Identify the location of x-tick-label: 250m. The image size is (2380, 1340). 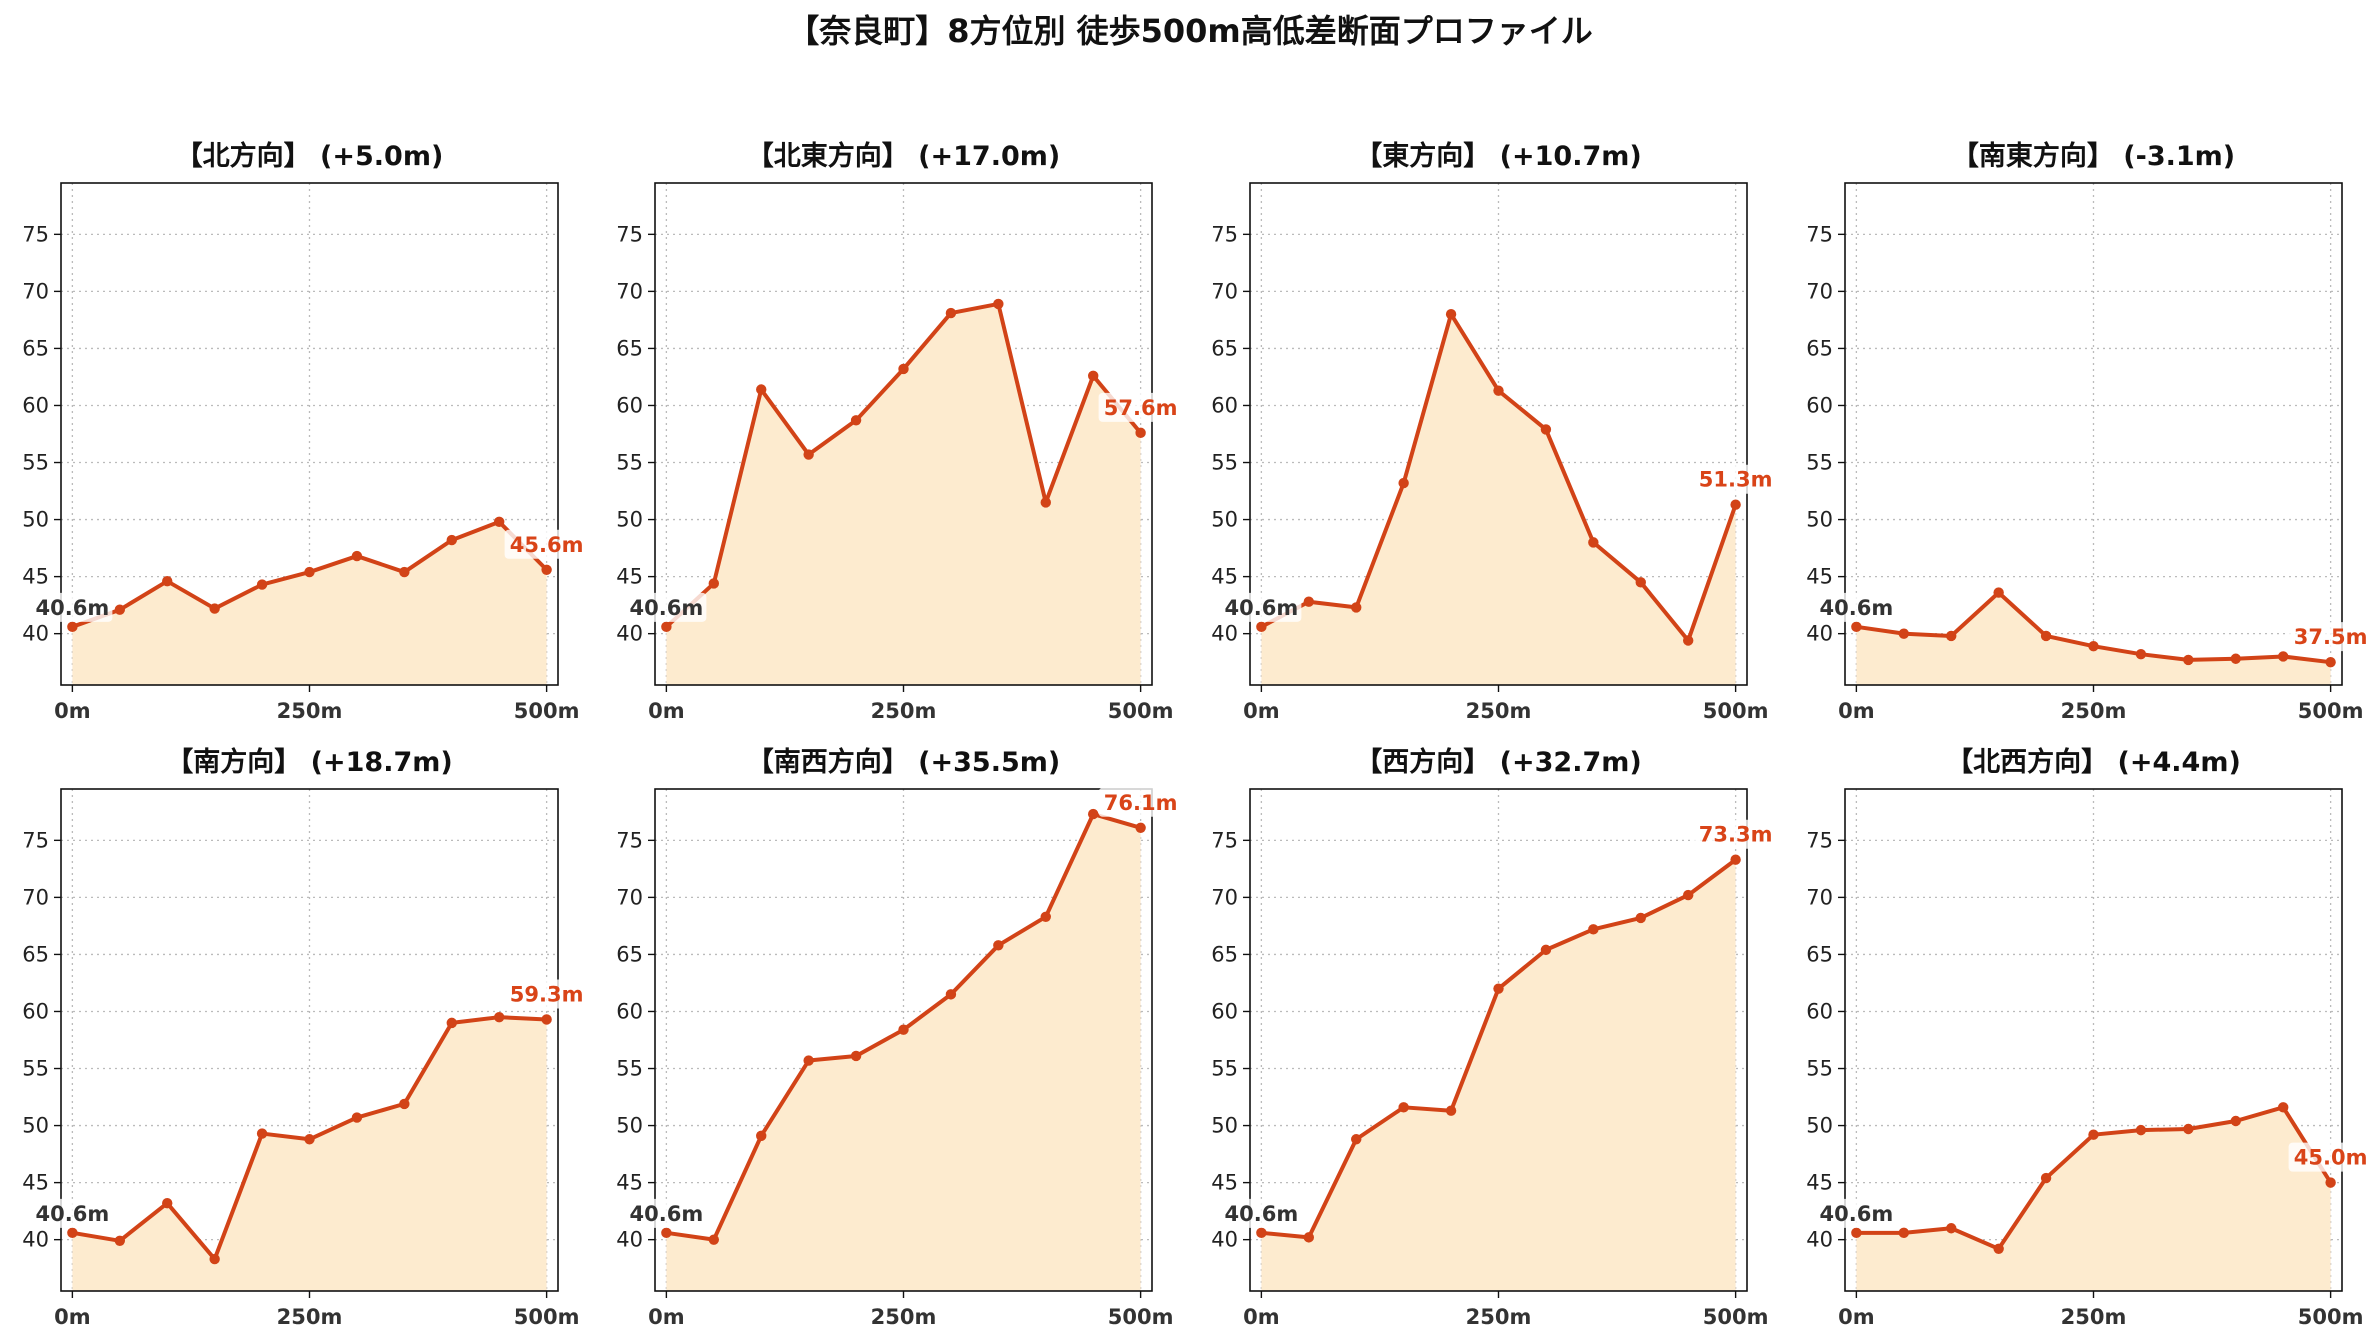
(2094, 1317).